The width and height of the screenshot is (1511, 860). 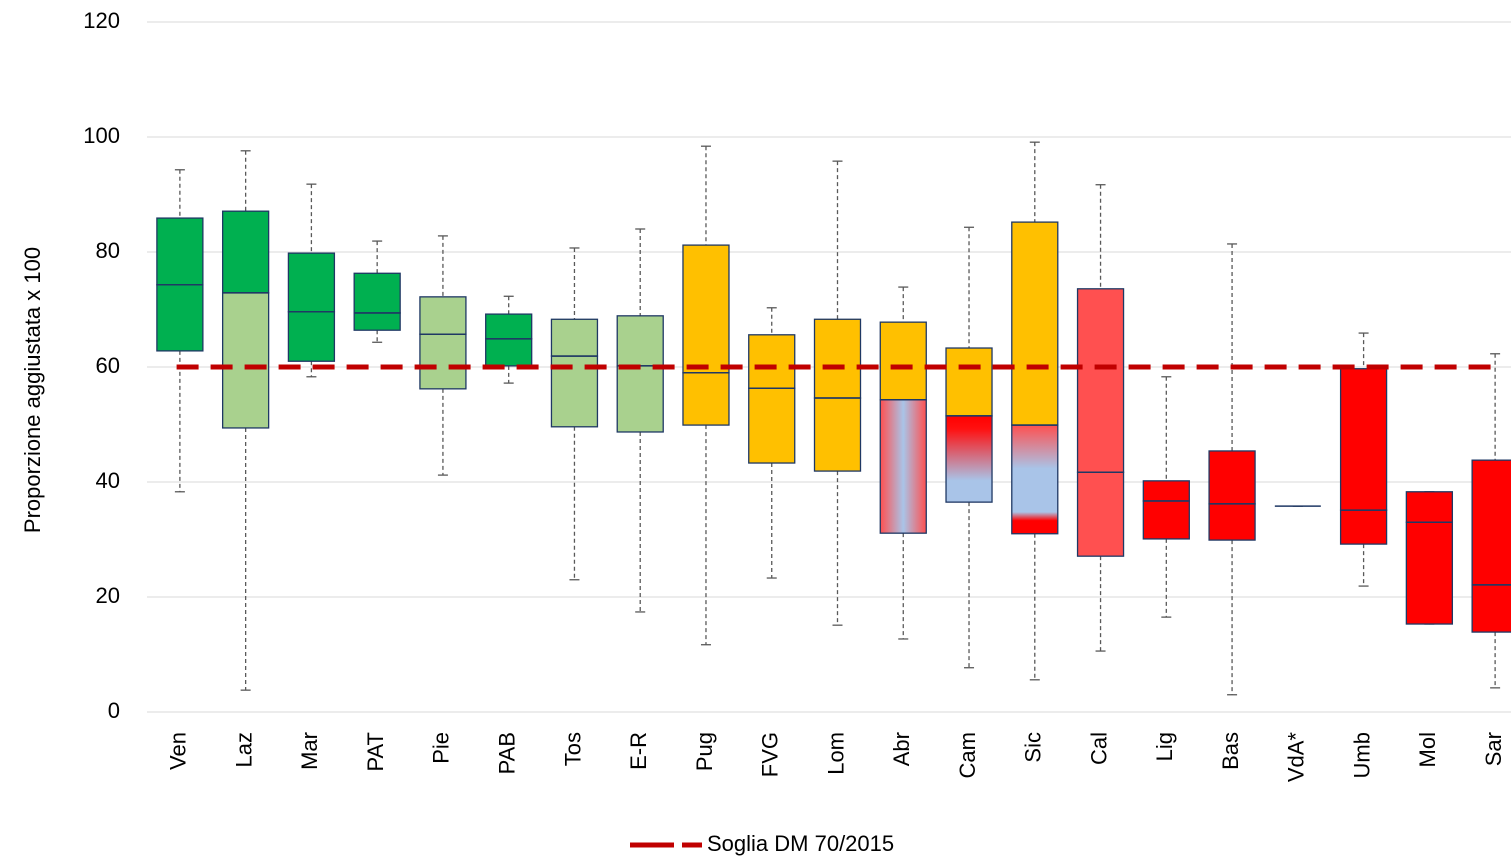 I want to click on x-tick-label: Umb, so click(x=1361, y=755).